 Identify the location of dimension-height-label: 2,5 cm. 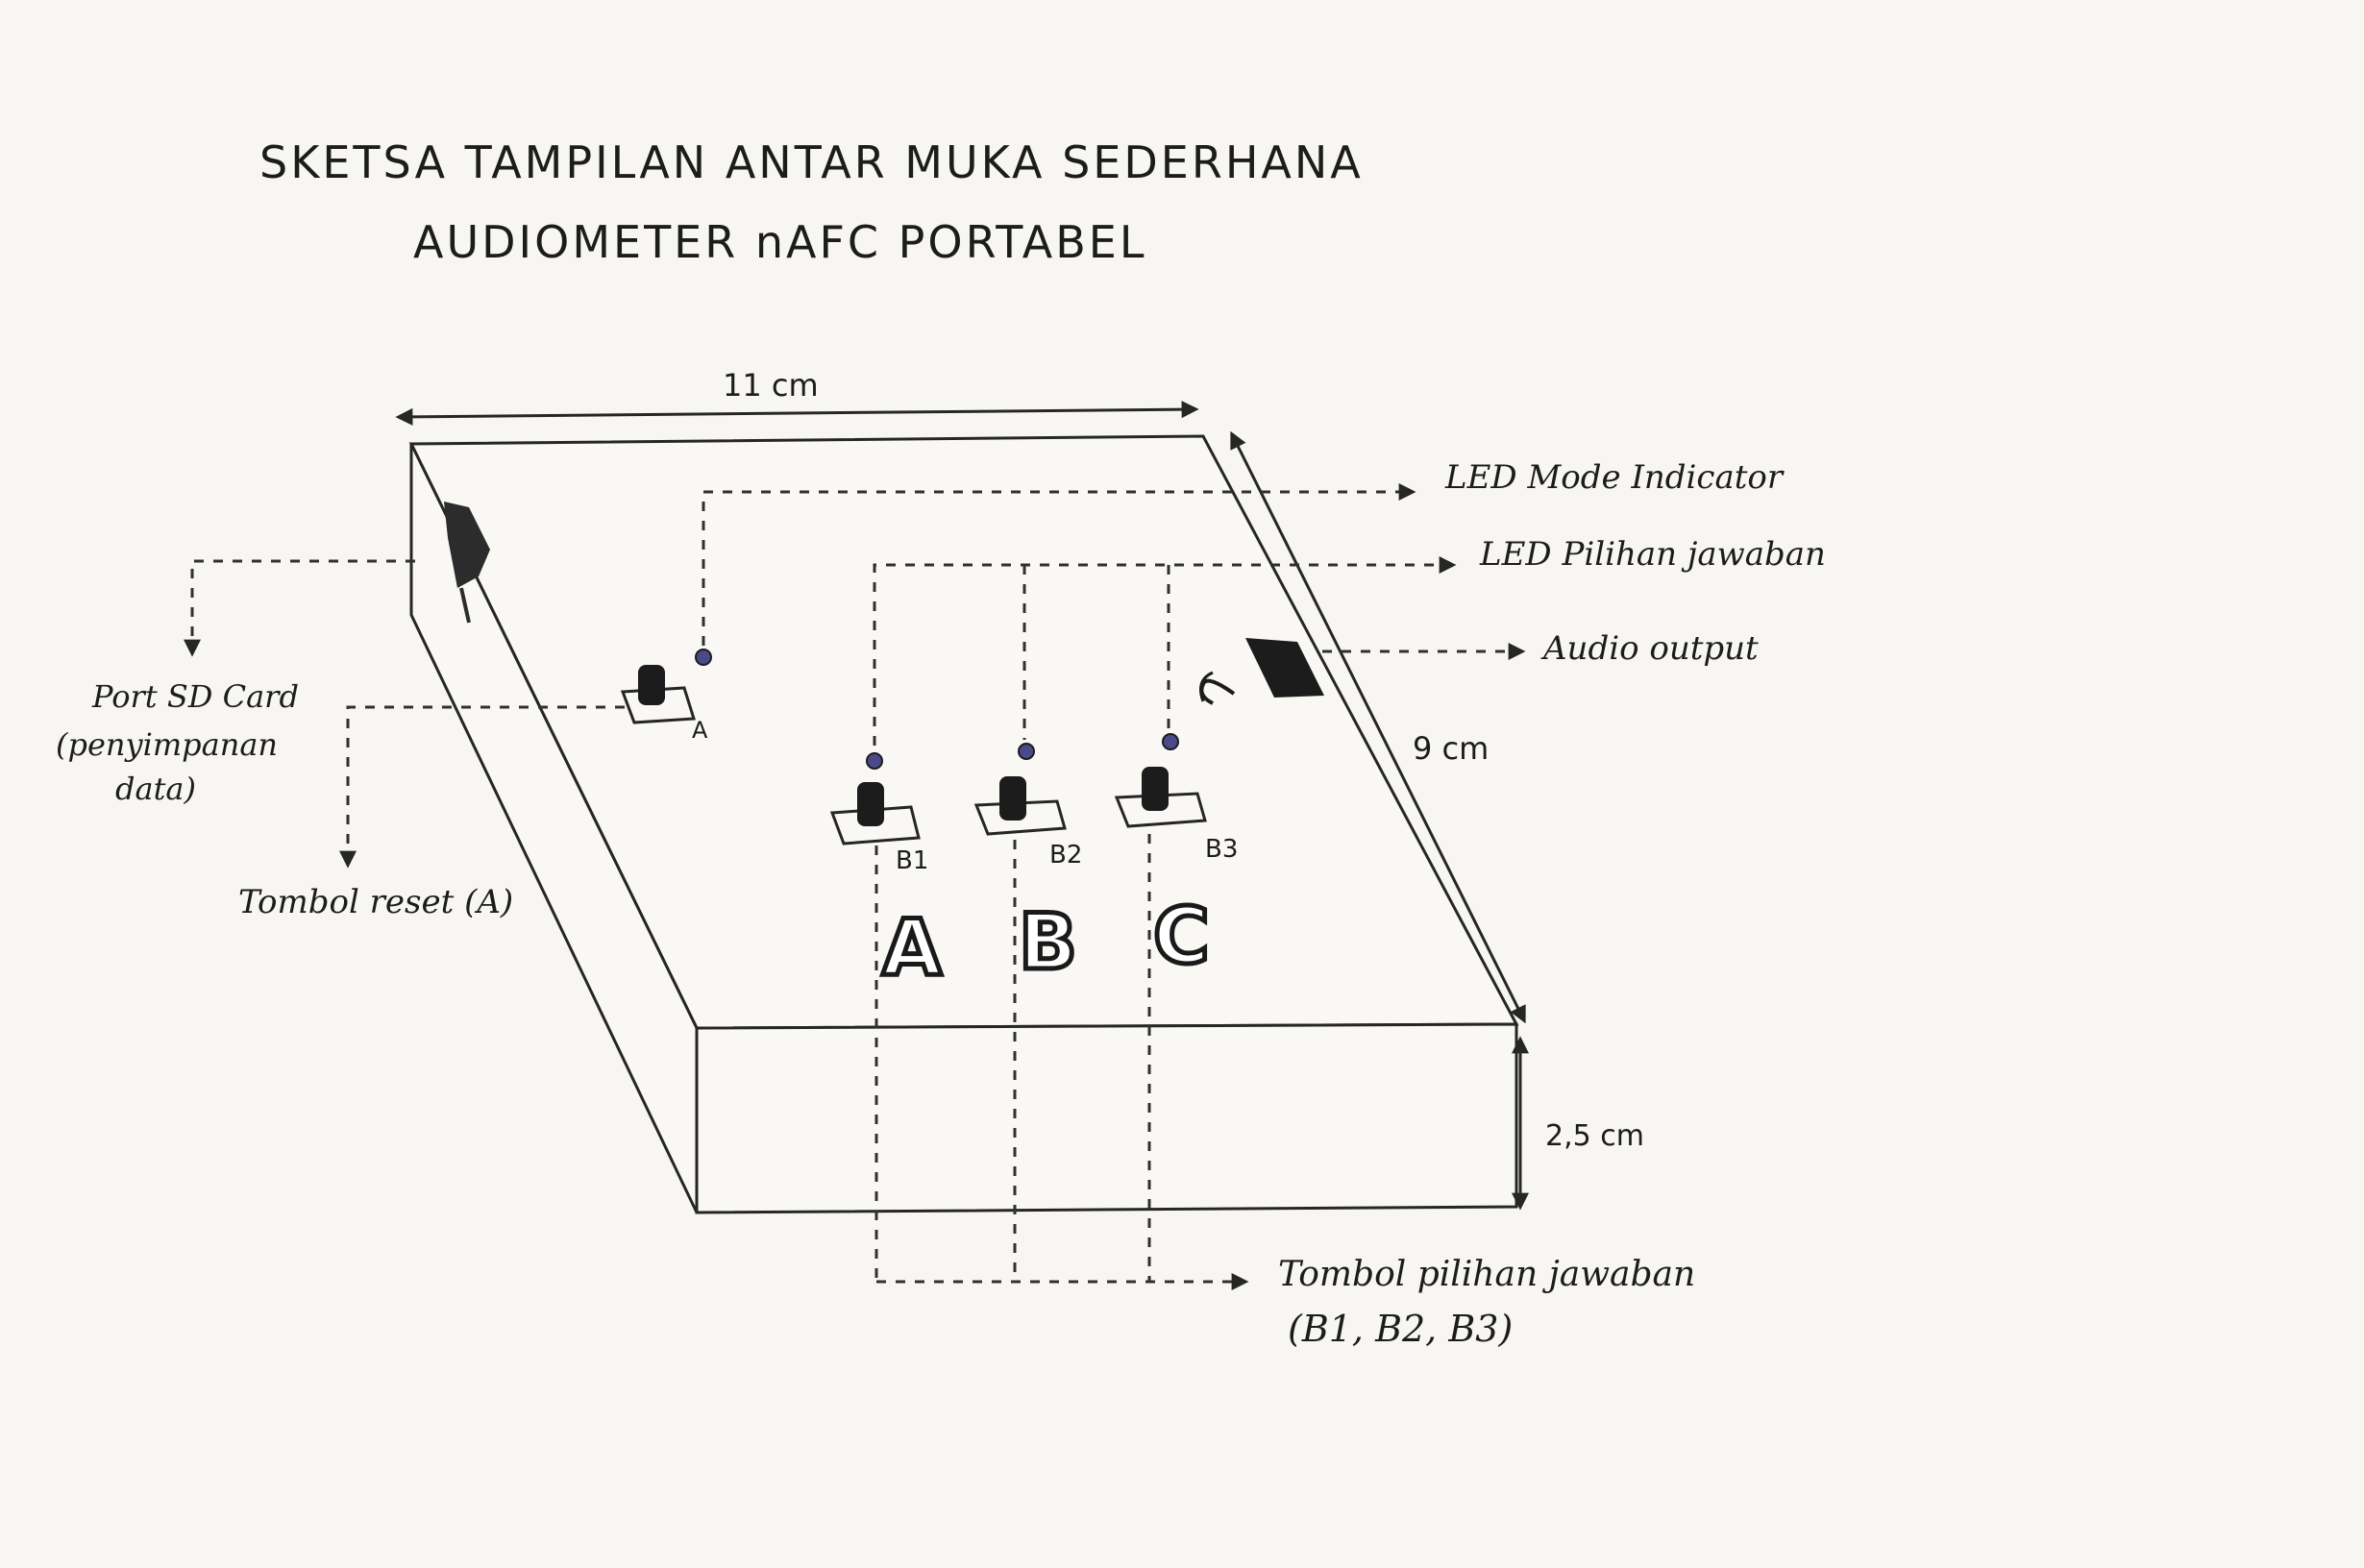
(1594, 1136).